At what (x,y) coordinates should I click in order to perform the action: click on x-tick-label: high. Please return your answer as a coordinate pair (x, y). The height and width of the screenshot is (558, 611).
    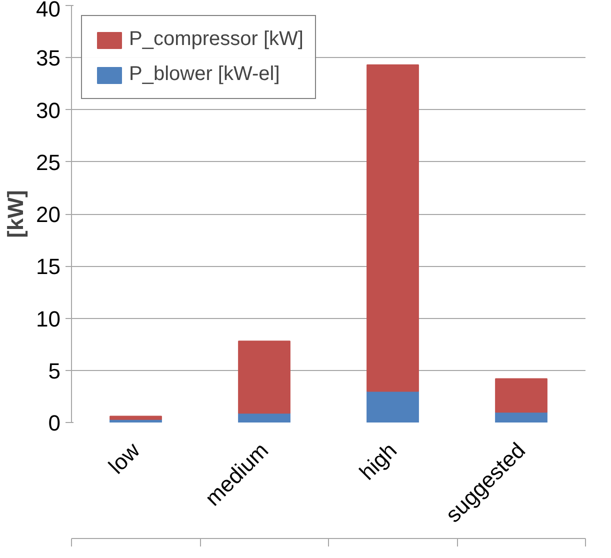
    Looking at the image, I should click on (378, 461).